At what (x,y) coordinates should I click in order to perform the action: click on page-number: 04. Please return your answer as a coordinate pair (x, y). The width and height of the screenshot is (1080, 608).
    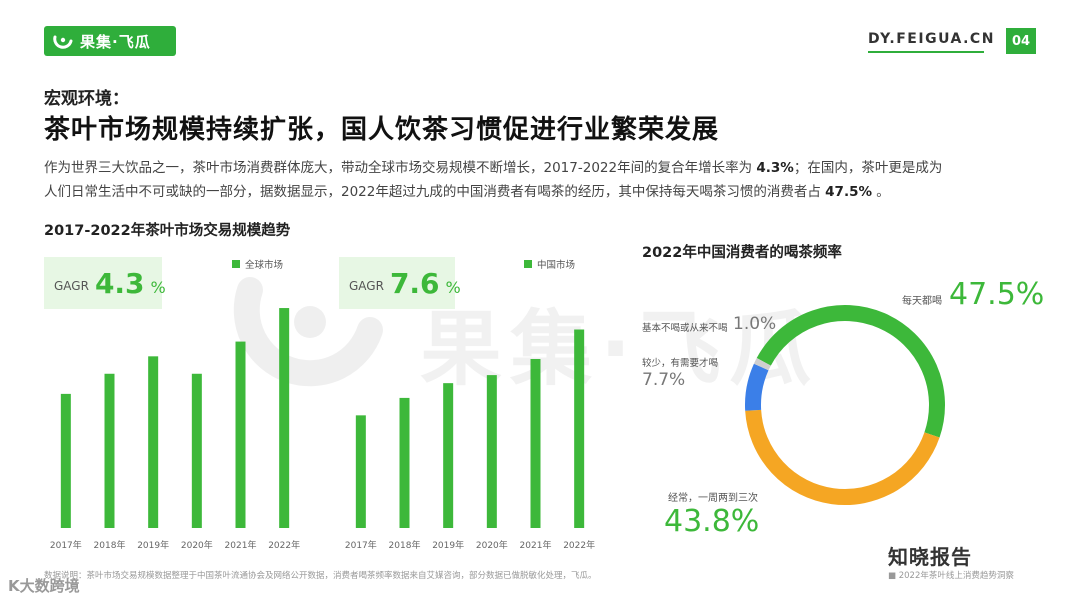
    Looking at the image, I should click on (1021, 41).